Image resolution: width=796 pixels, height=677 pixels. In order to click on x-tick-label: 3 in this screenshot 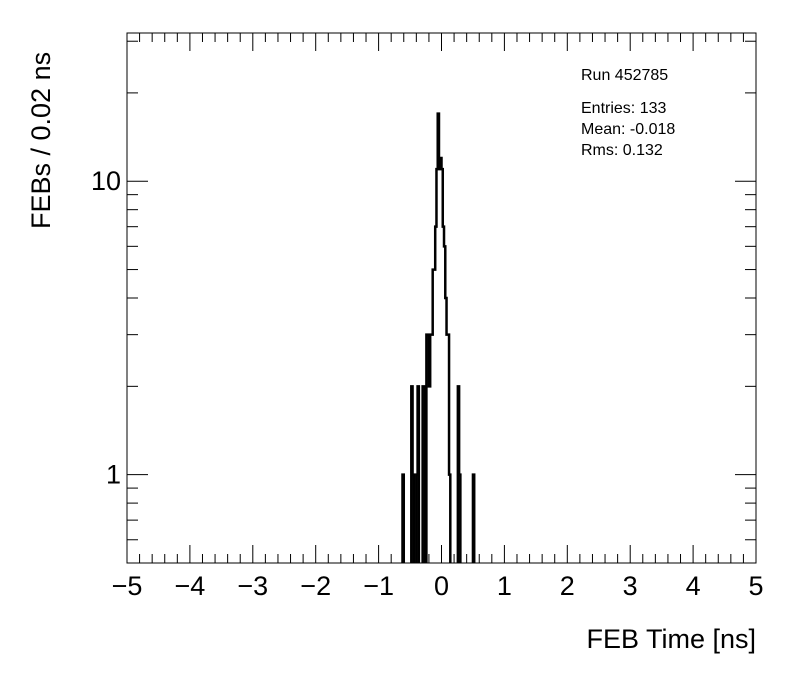, I will do `click(630, 586)`.